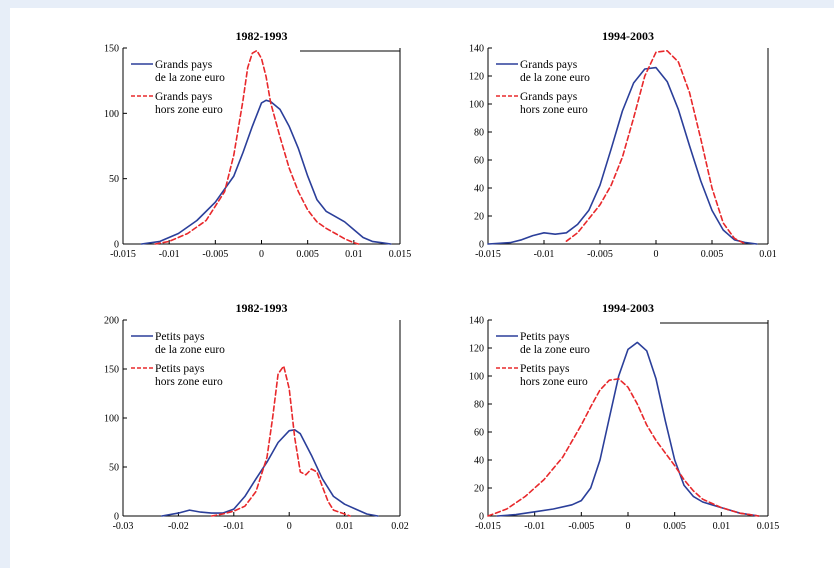  Describe the element at coordinates (123, 526) in the screenshot. I see `x-tick-label: -0.03` at that location.